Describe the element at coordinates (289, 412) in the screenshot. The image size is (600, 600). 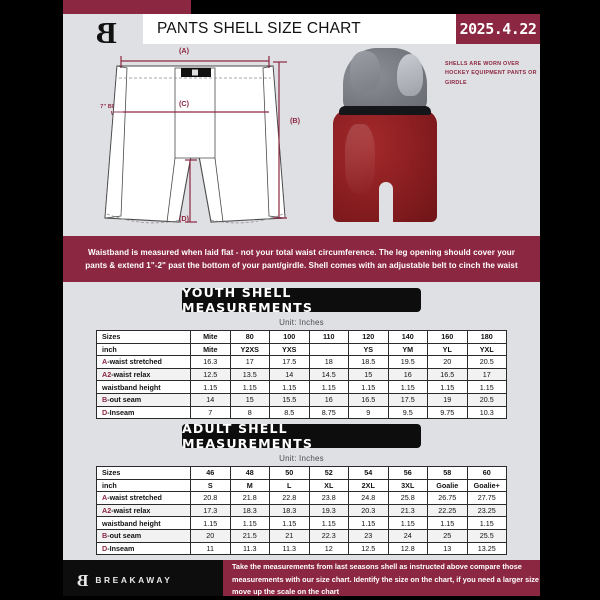
I see `table-cell: 8.5` at that location.